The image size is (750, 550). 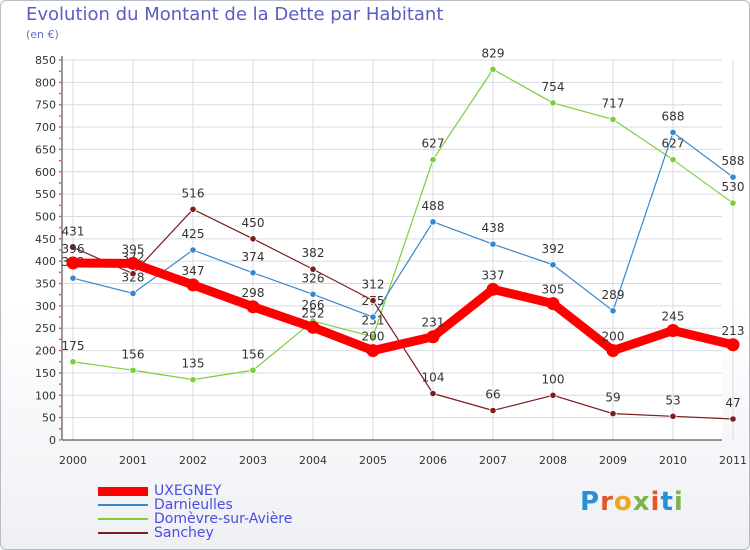 What do you see at coordinates (493, 460) in the screenshot?
I see `x-tick-label: 2007` at bounding box center [493, 460].